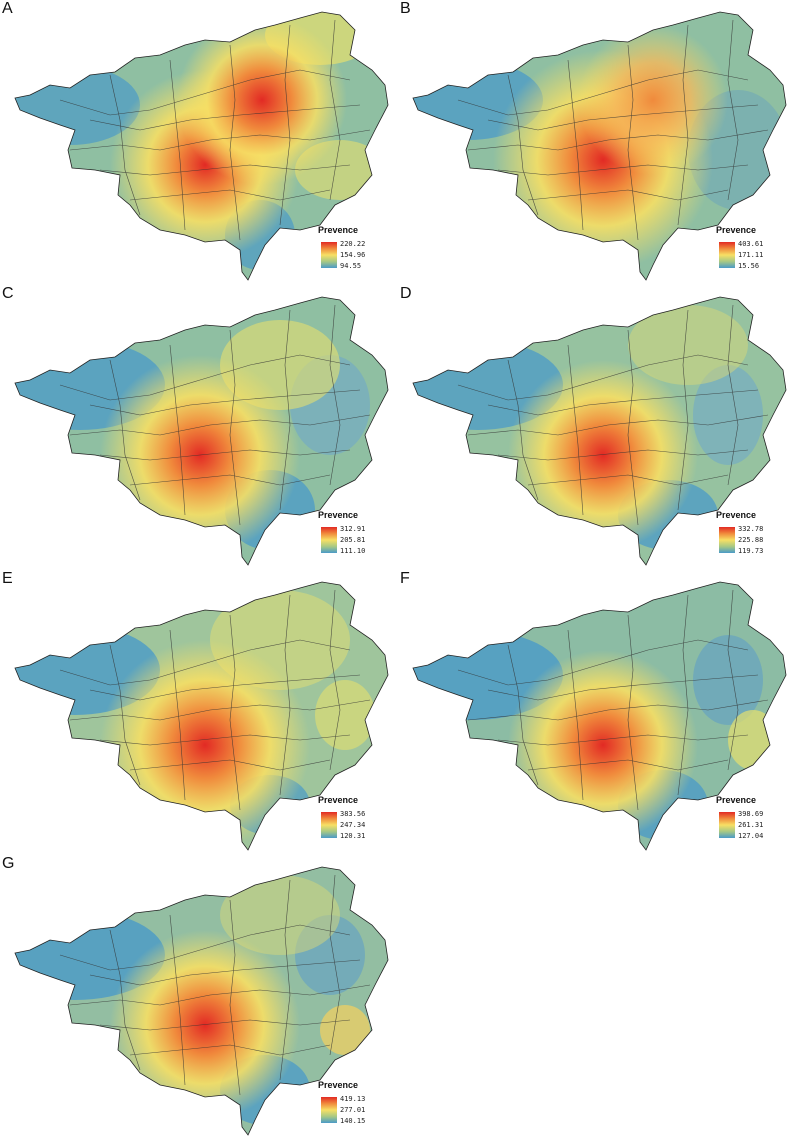 This screenshot has width=796, height=1140. I want to click on map-panel-a: A, so click(199, 142).